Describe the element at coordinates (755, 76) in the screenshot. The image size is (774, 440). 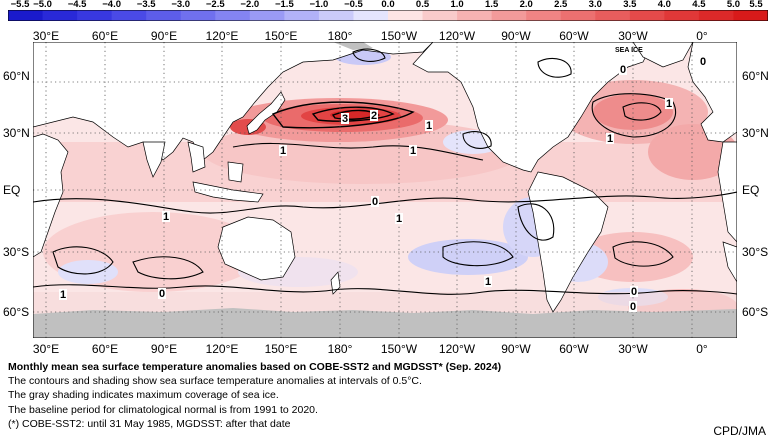
I see `latitude-label: 60°N` at that location.